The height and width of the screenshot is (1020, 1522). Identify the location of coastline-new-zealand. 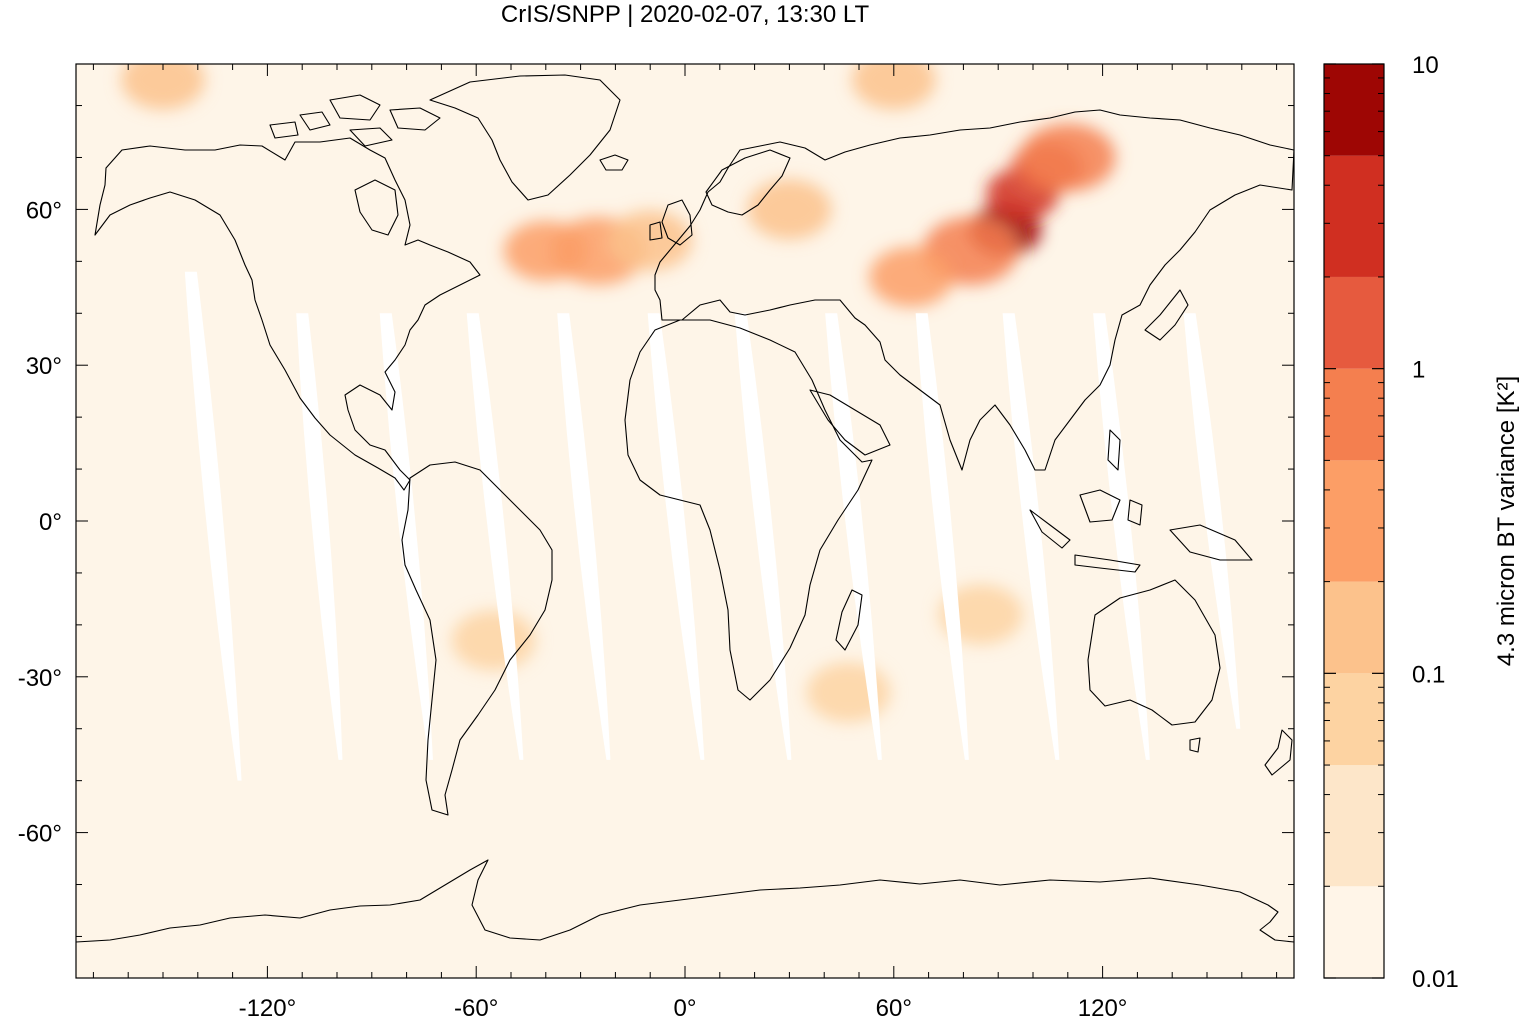
(1278, 752).